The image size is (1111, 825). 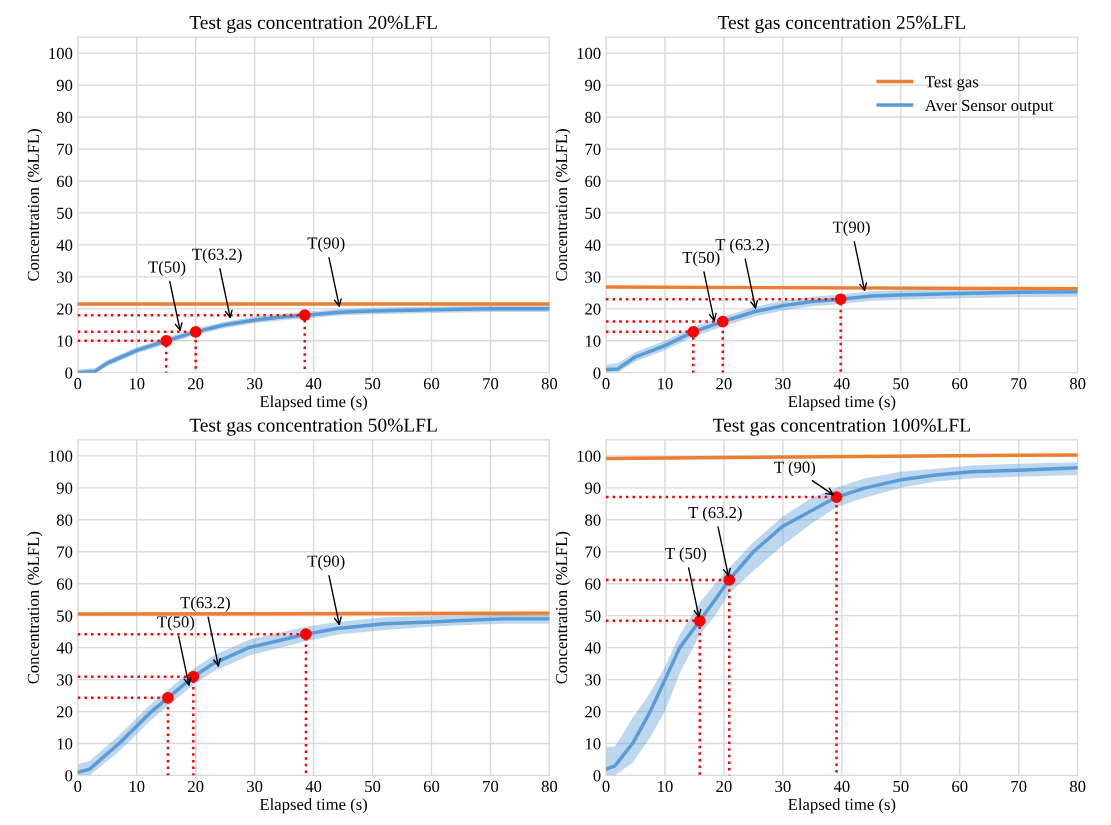 I want to click on annotation: T (63.2), so click(x=715, y=514).